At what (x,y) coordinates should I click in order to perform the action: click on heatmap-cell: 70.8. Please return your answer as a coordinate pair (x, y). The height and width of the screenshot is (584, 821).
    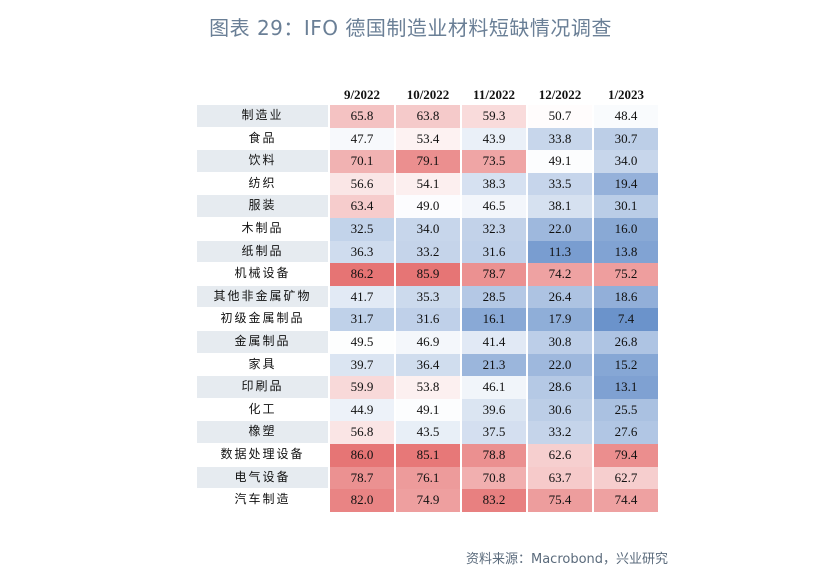
    Looking at the image, I should click on (494, 478).